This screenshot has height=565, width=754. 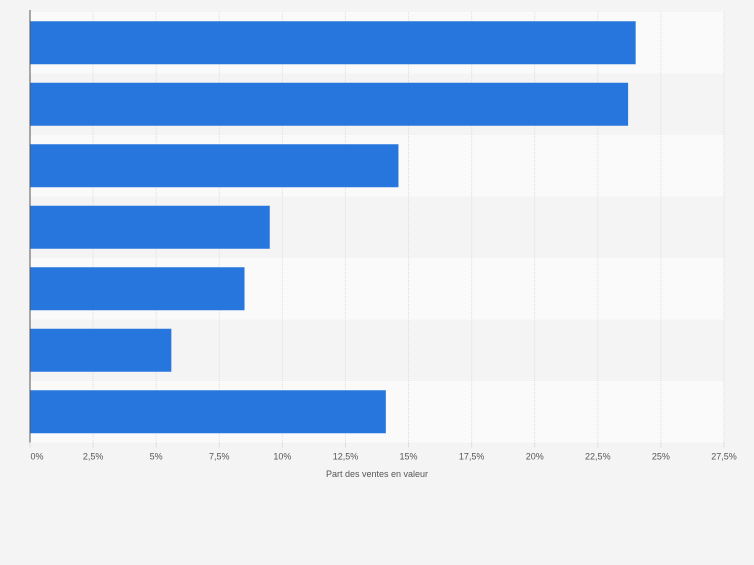 I want to click on x-tick-label: 7,5%, so click(x=219, y=457).